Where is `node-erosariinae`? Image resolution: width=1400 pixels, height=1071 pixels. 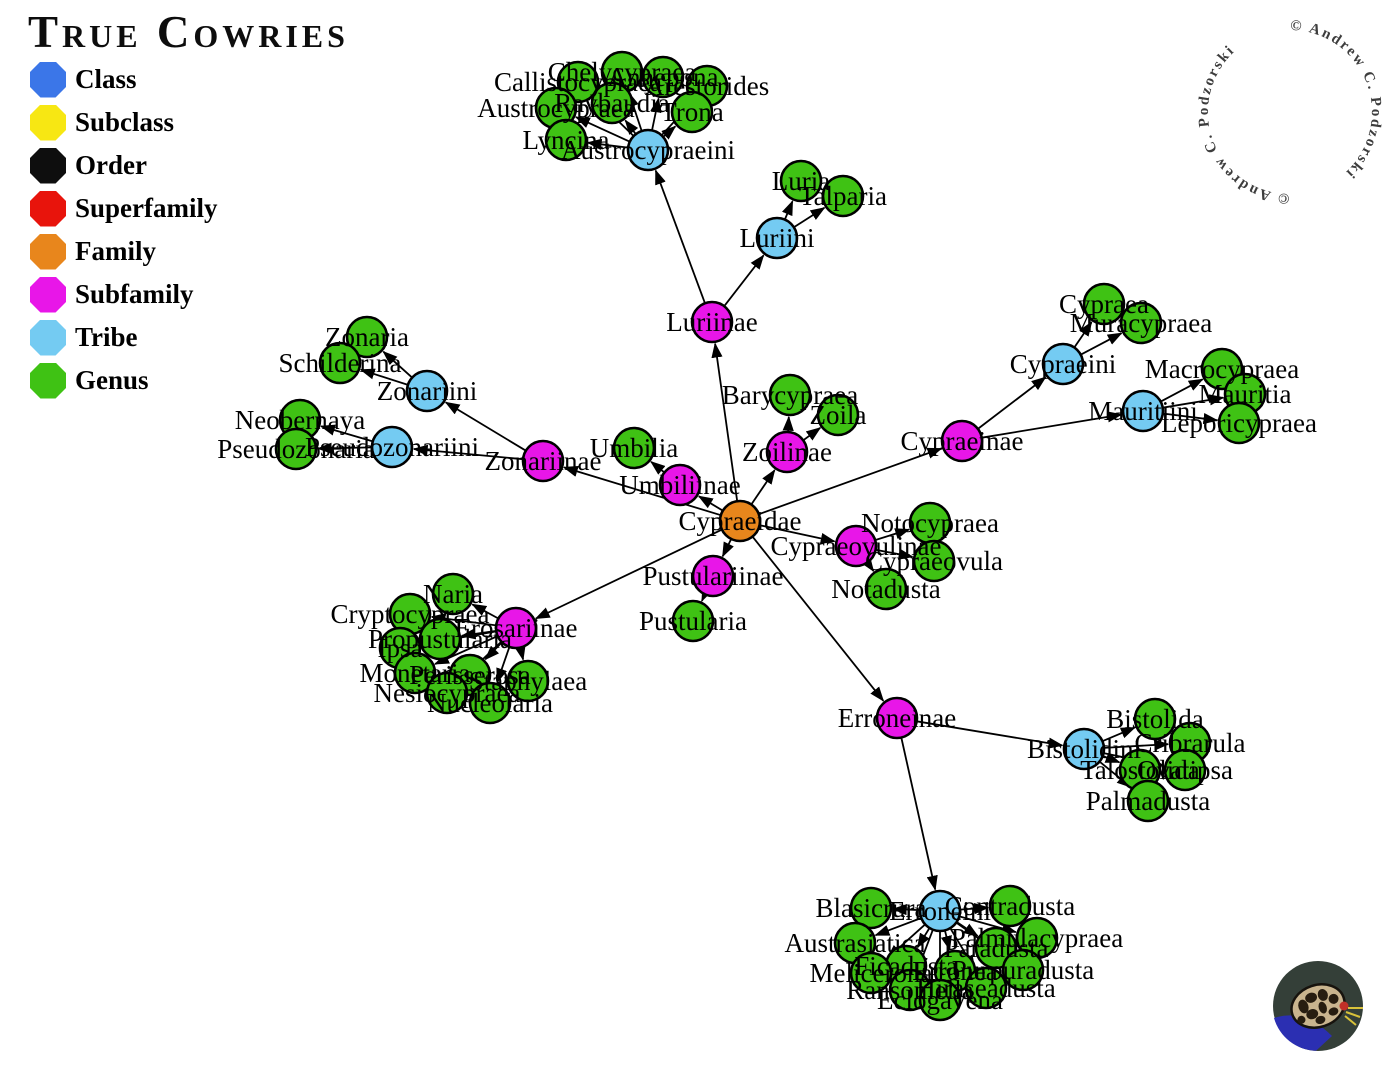
node-erosariinae is located at coordinates (516, 628).